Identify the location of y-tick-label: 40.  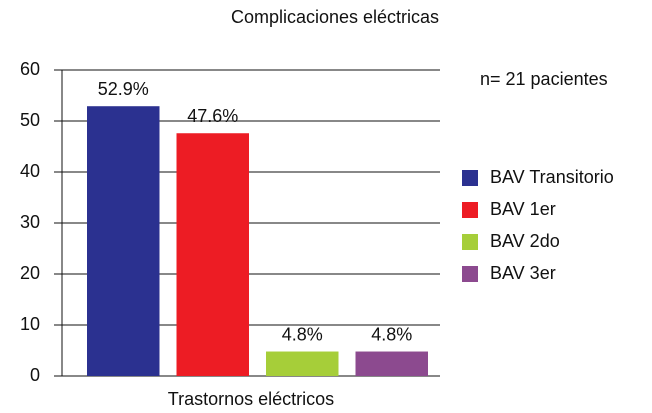
(30, 171).